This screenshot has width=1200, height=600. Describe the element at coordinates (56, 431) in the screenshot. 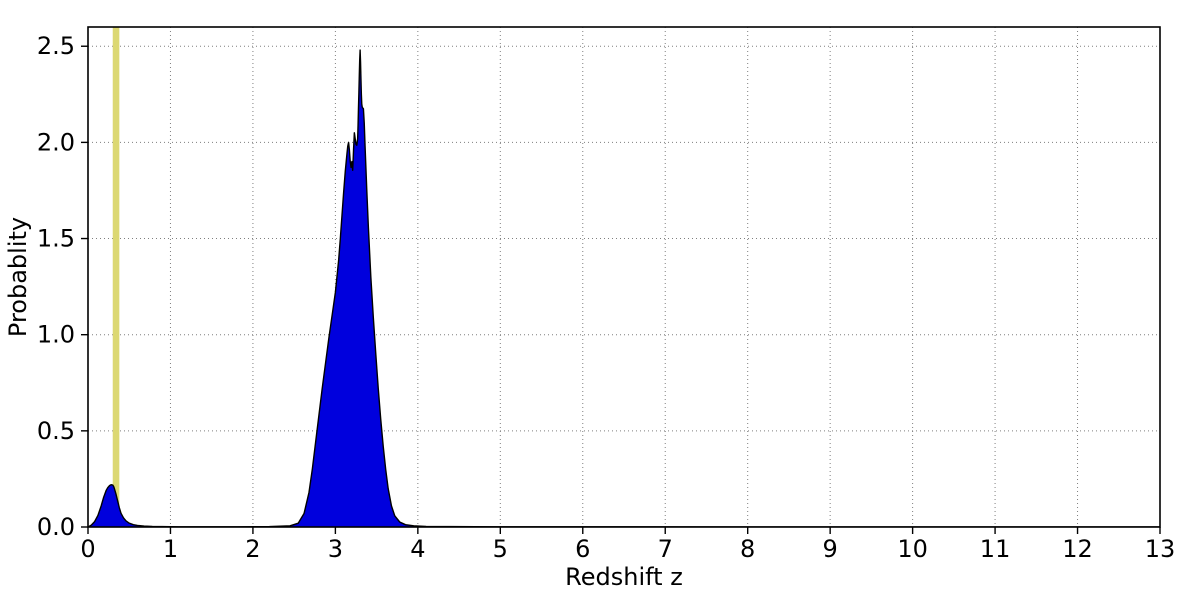

I see `y-tick-label: 0.5` at that location.